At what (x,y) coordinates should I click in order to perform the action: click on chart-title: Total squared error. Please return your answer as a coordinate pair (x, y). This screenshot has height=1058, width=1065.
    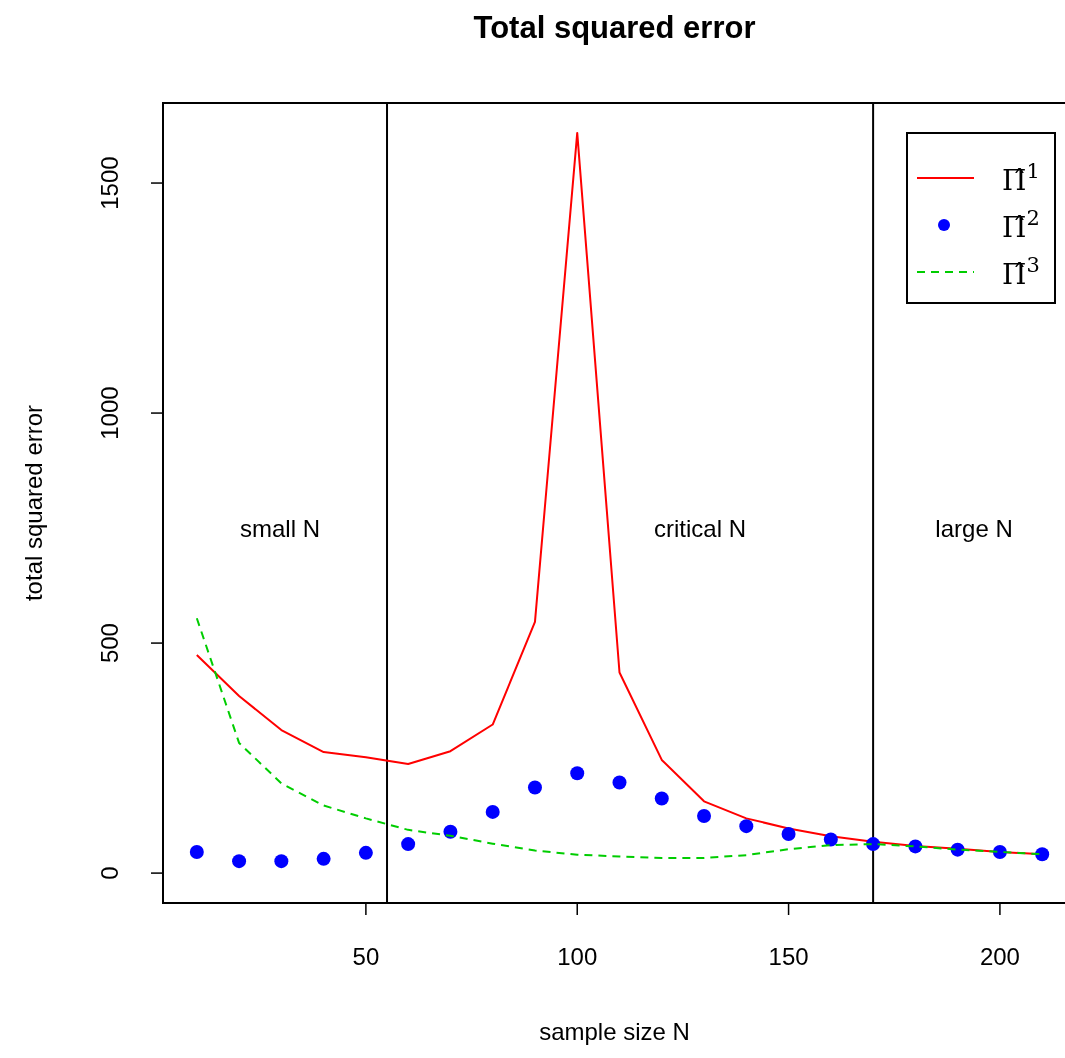
    Looking at the image, I should click on (614, 27).